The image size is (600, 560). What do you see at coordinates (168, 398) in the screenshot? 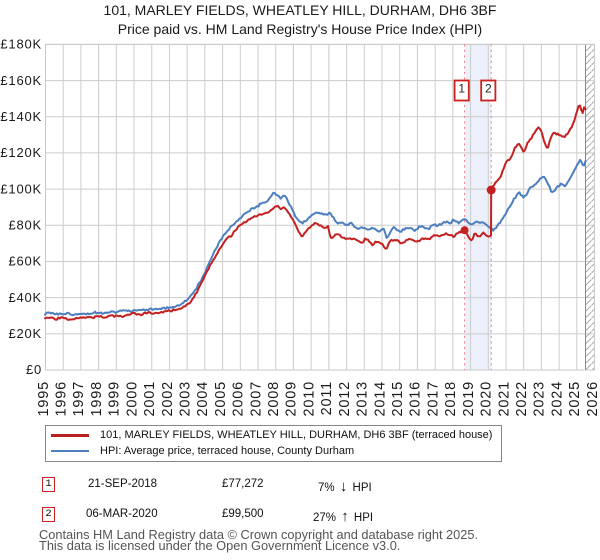
I see `svg-text: 2002` at bounding box center [168, 398].